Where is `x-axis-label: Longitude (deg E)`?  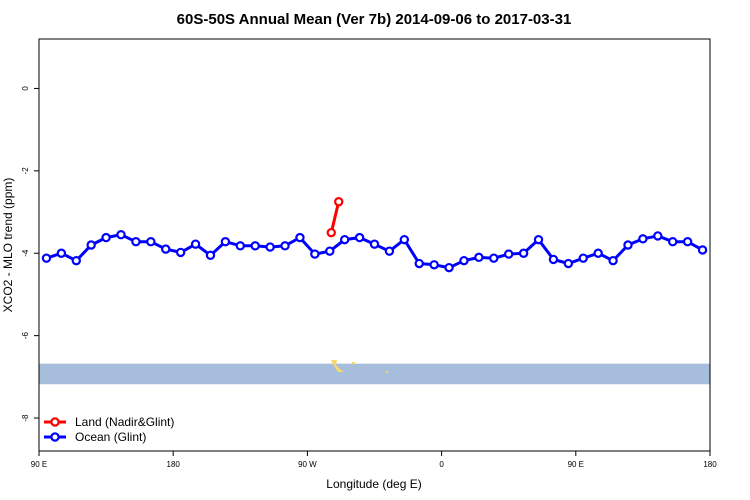
x-axis-label: Longitude (deg E) is located at coordinates (373, 484).